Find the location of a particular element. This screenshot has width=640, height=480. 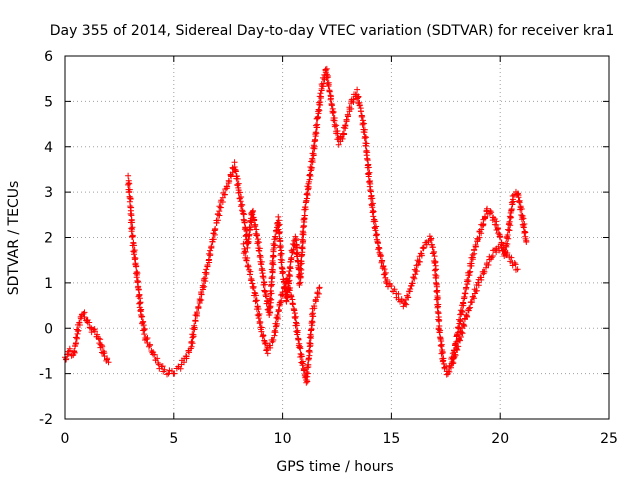

y-tick-label: 1 is located at coordinates (48, 284).